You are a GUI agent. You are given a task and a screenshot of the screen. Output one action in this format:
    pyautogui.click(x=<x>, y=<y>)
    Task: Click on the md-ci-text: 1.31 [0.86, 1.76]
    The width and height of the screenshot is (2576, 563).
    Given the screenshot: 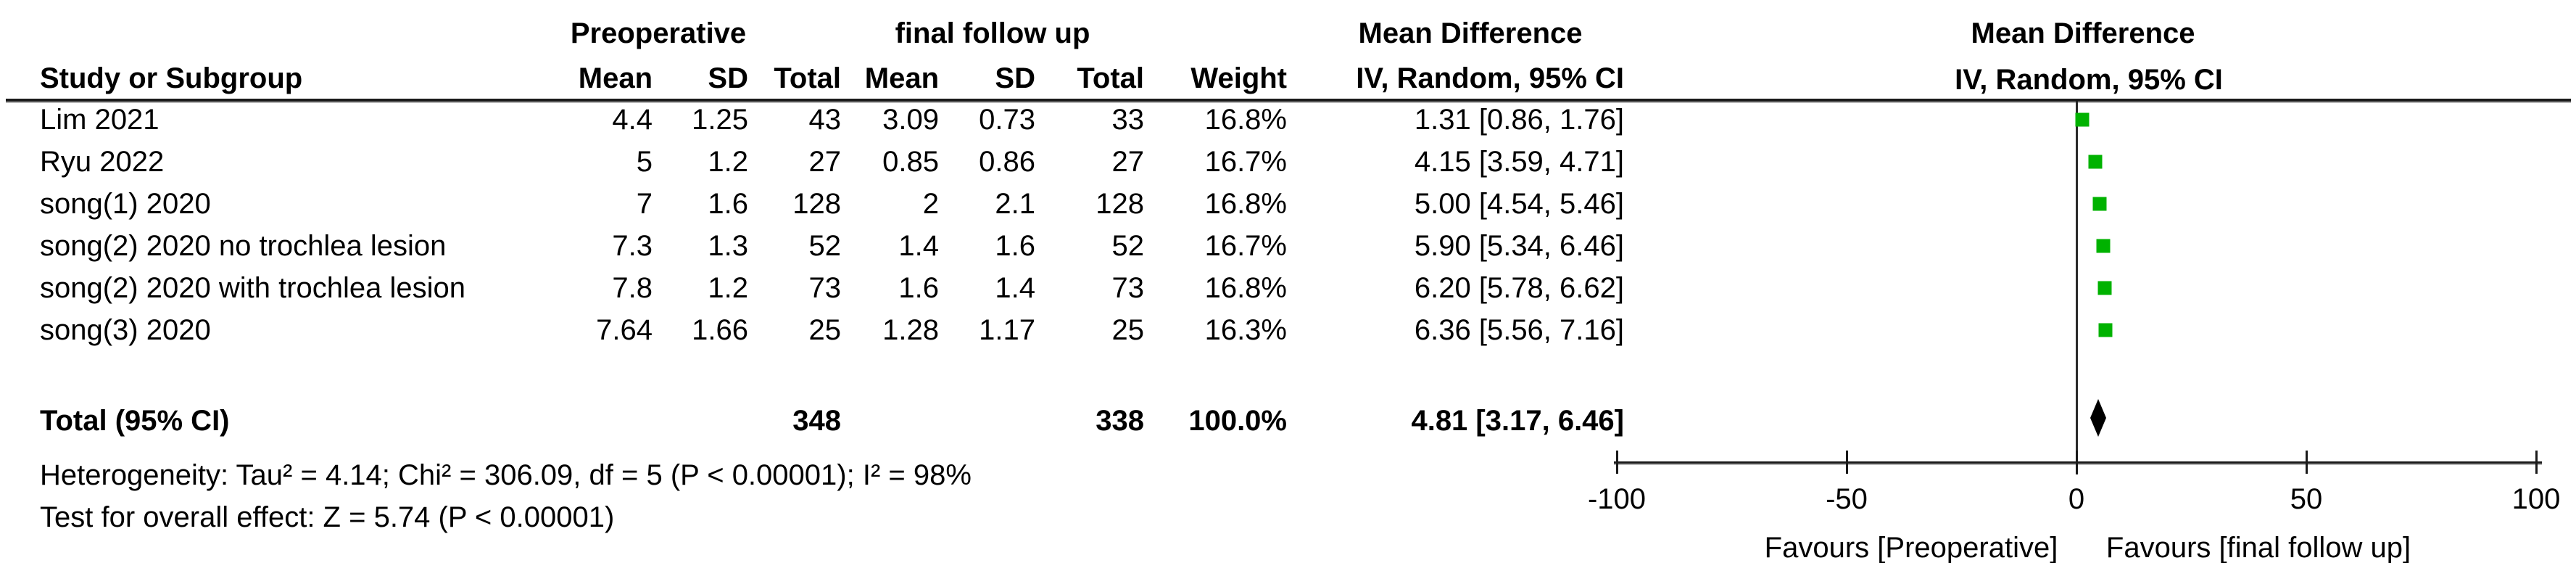 What is the action you would take?
    pyautogui.click(x=1519, y=120)
    